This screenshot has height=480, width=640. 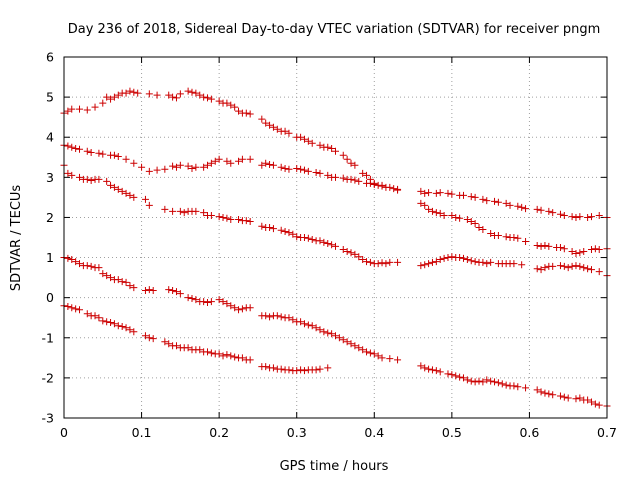 I want to click on y-axis-label: SDTVAR / TECUs, so click(x=16, y=238).